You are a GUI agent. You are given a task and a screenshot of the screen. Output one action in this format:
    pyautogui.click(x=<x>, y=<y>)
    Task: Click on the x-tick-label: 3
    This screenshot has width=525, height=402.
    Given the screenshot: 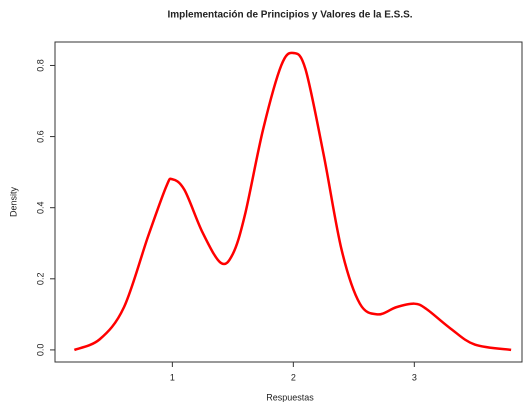 What is the action you would take?
    pyautogui.click(x=414, y=377)
    